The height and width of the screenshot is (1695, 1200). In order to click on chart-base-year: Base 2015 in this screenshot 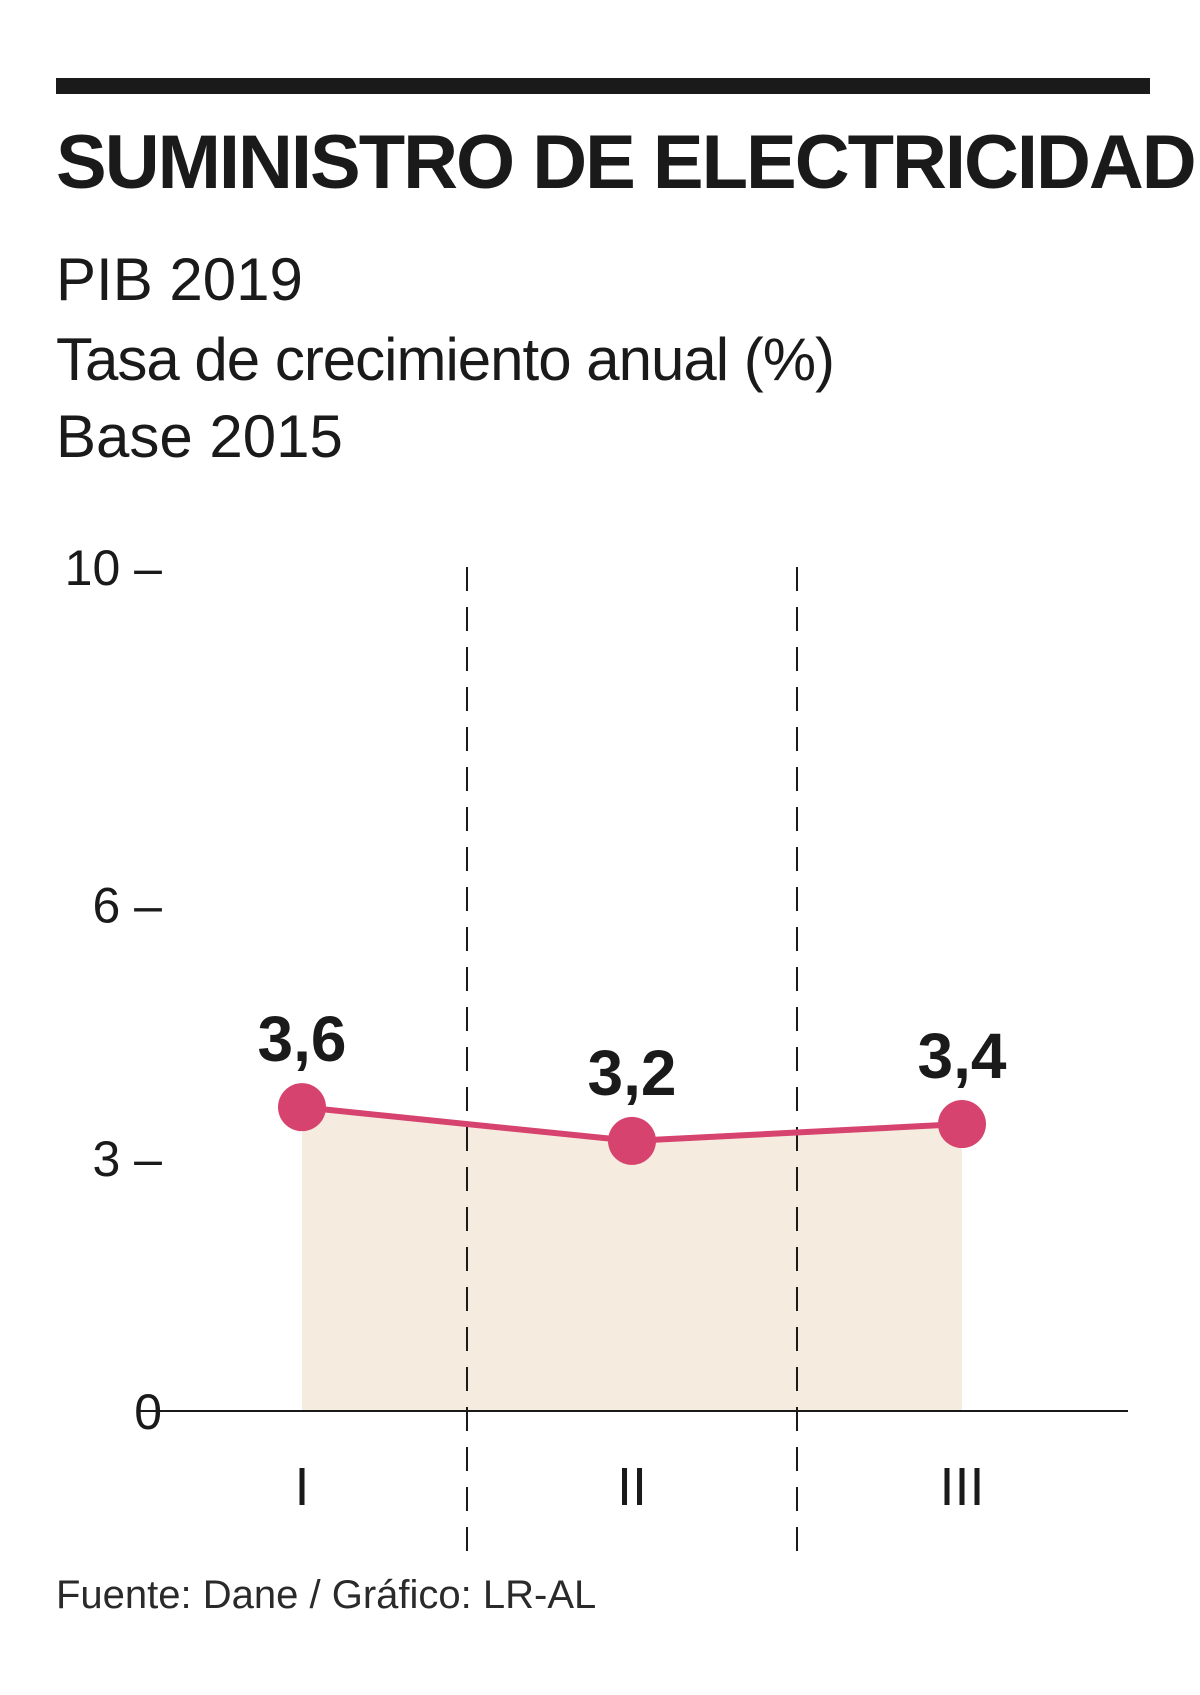, I will do `click(199, 436)`.